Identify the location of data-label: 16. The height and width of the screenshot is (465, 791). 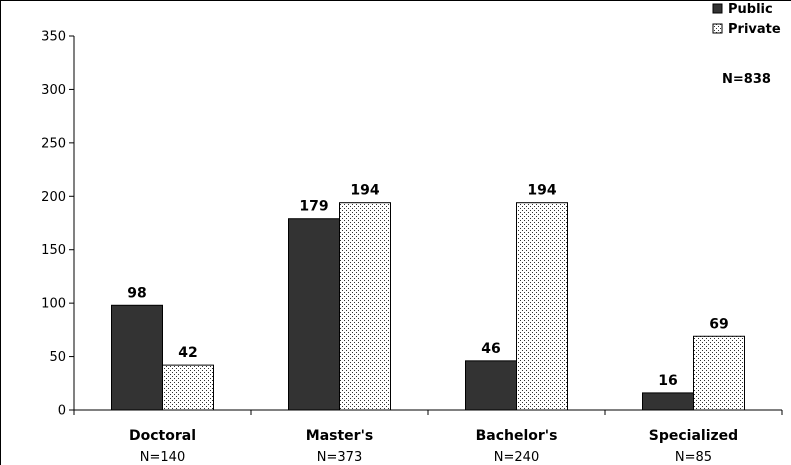
(667, 381).